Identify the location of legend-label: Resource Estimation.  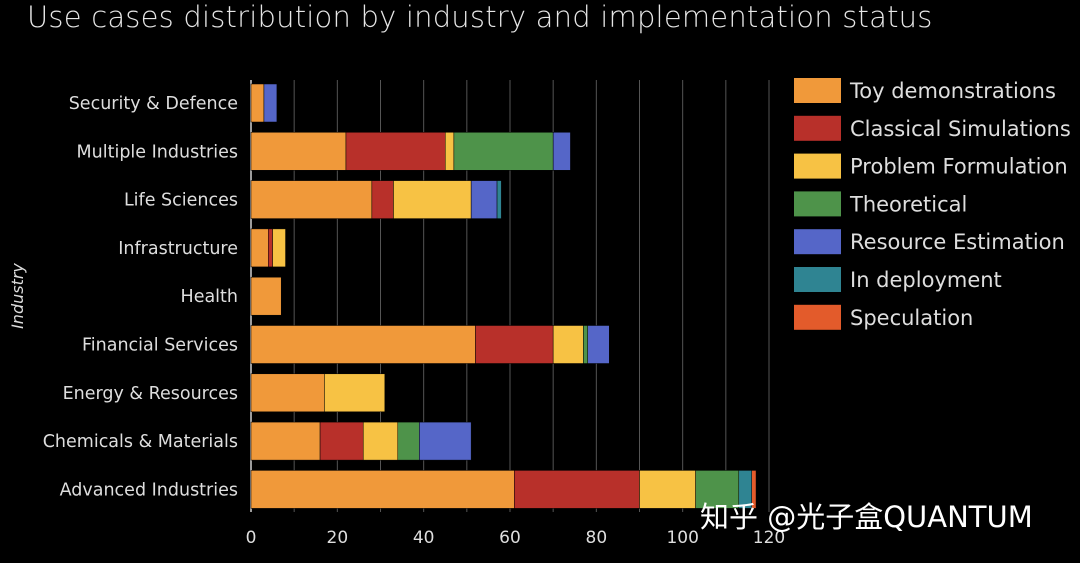
(957, 242).